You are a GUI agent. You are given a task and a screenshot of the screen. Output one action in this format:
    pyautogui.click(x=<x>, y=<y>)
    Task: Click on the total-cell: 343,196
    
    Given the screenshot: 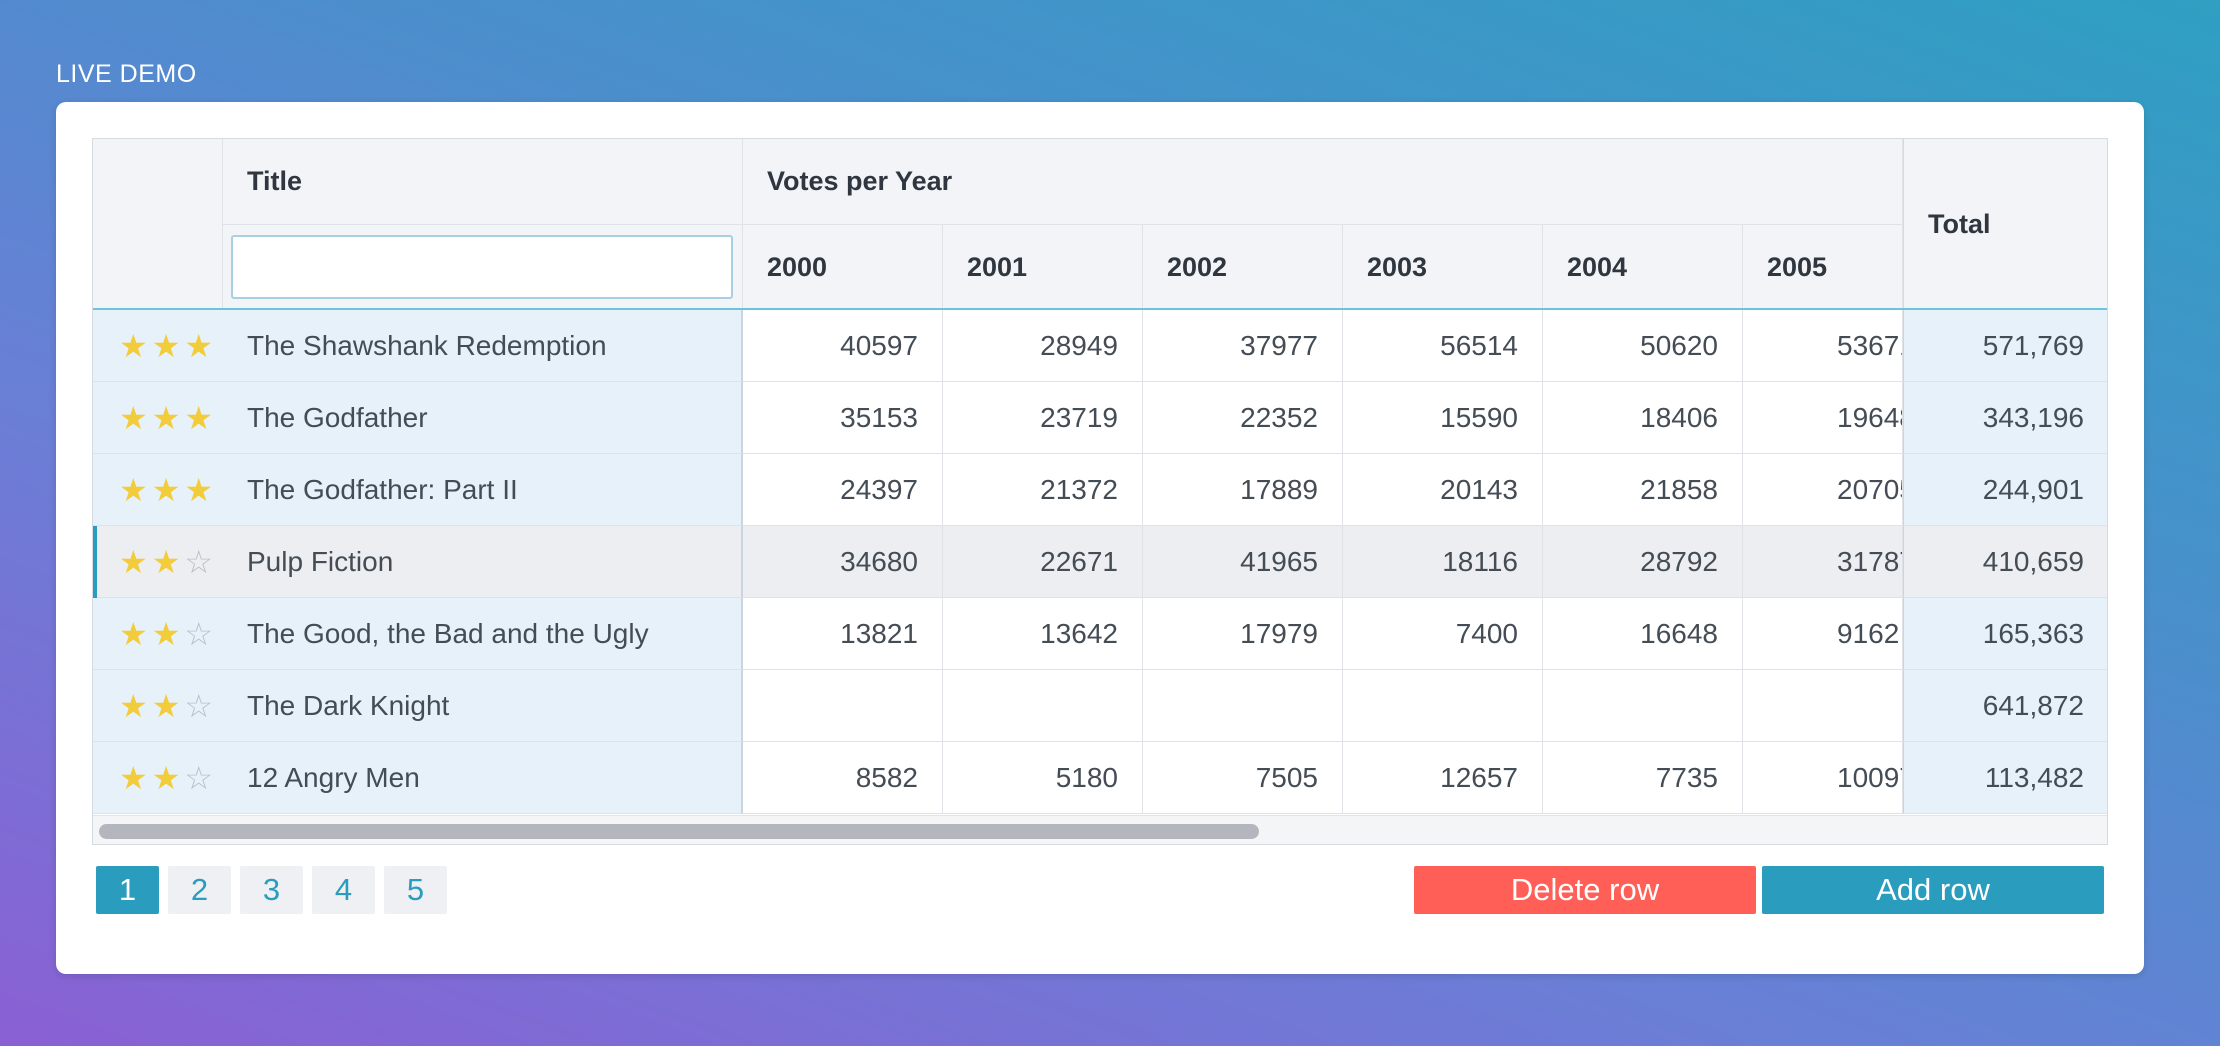 What is the action you would take?
    pyautogui.click(x=2005, y=418)
    